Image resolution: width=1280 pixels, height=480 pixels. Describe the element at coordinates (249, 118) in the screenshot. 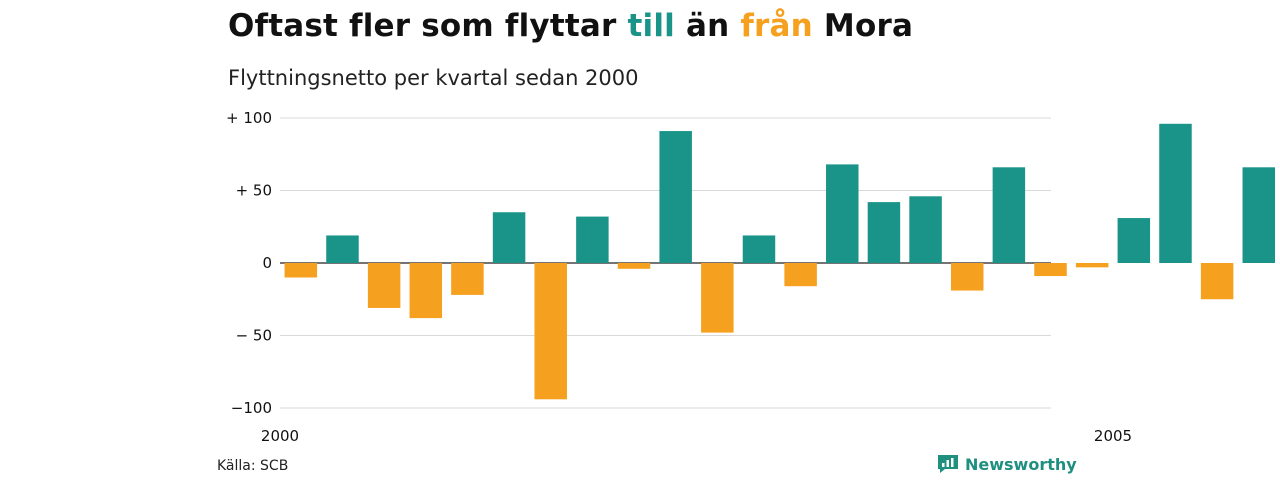

I see `y-tick-label: + 100` at that location.